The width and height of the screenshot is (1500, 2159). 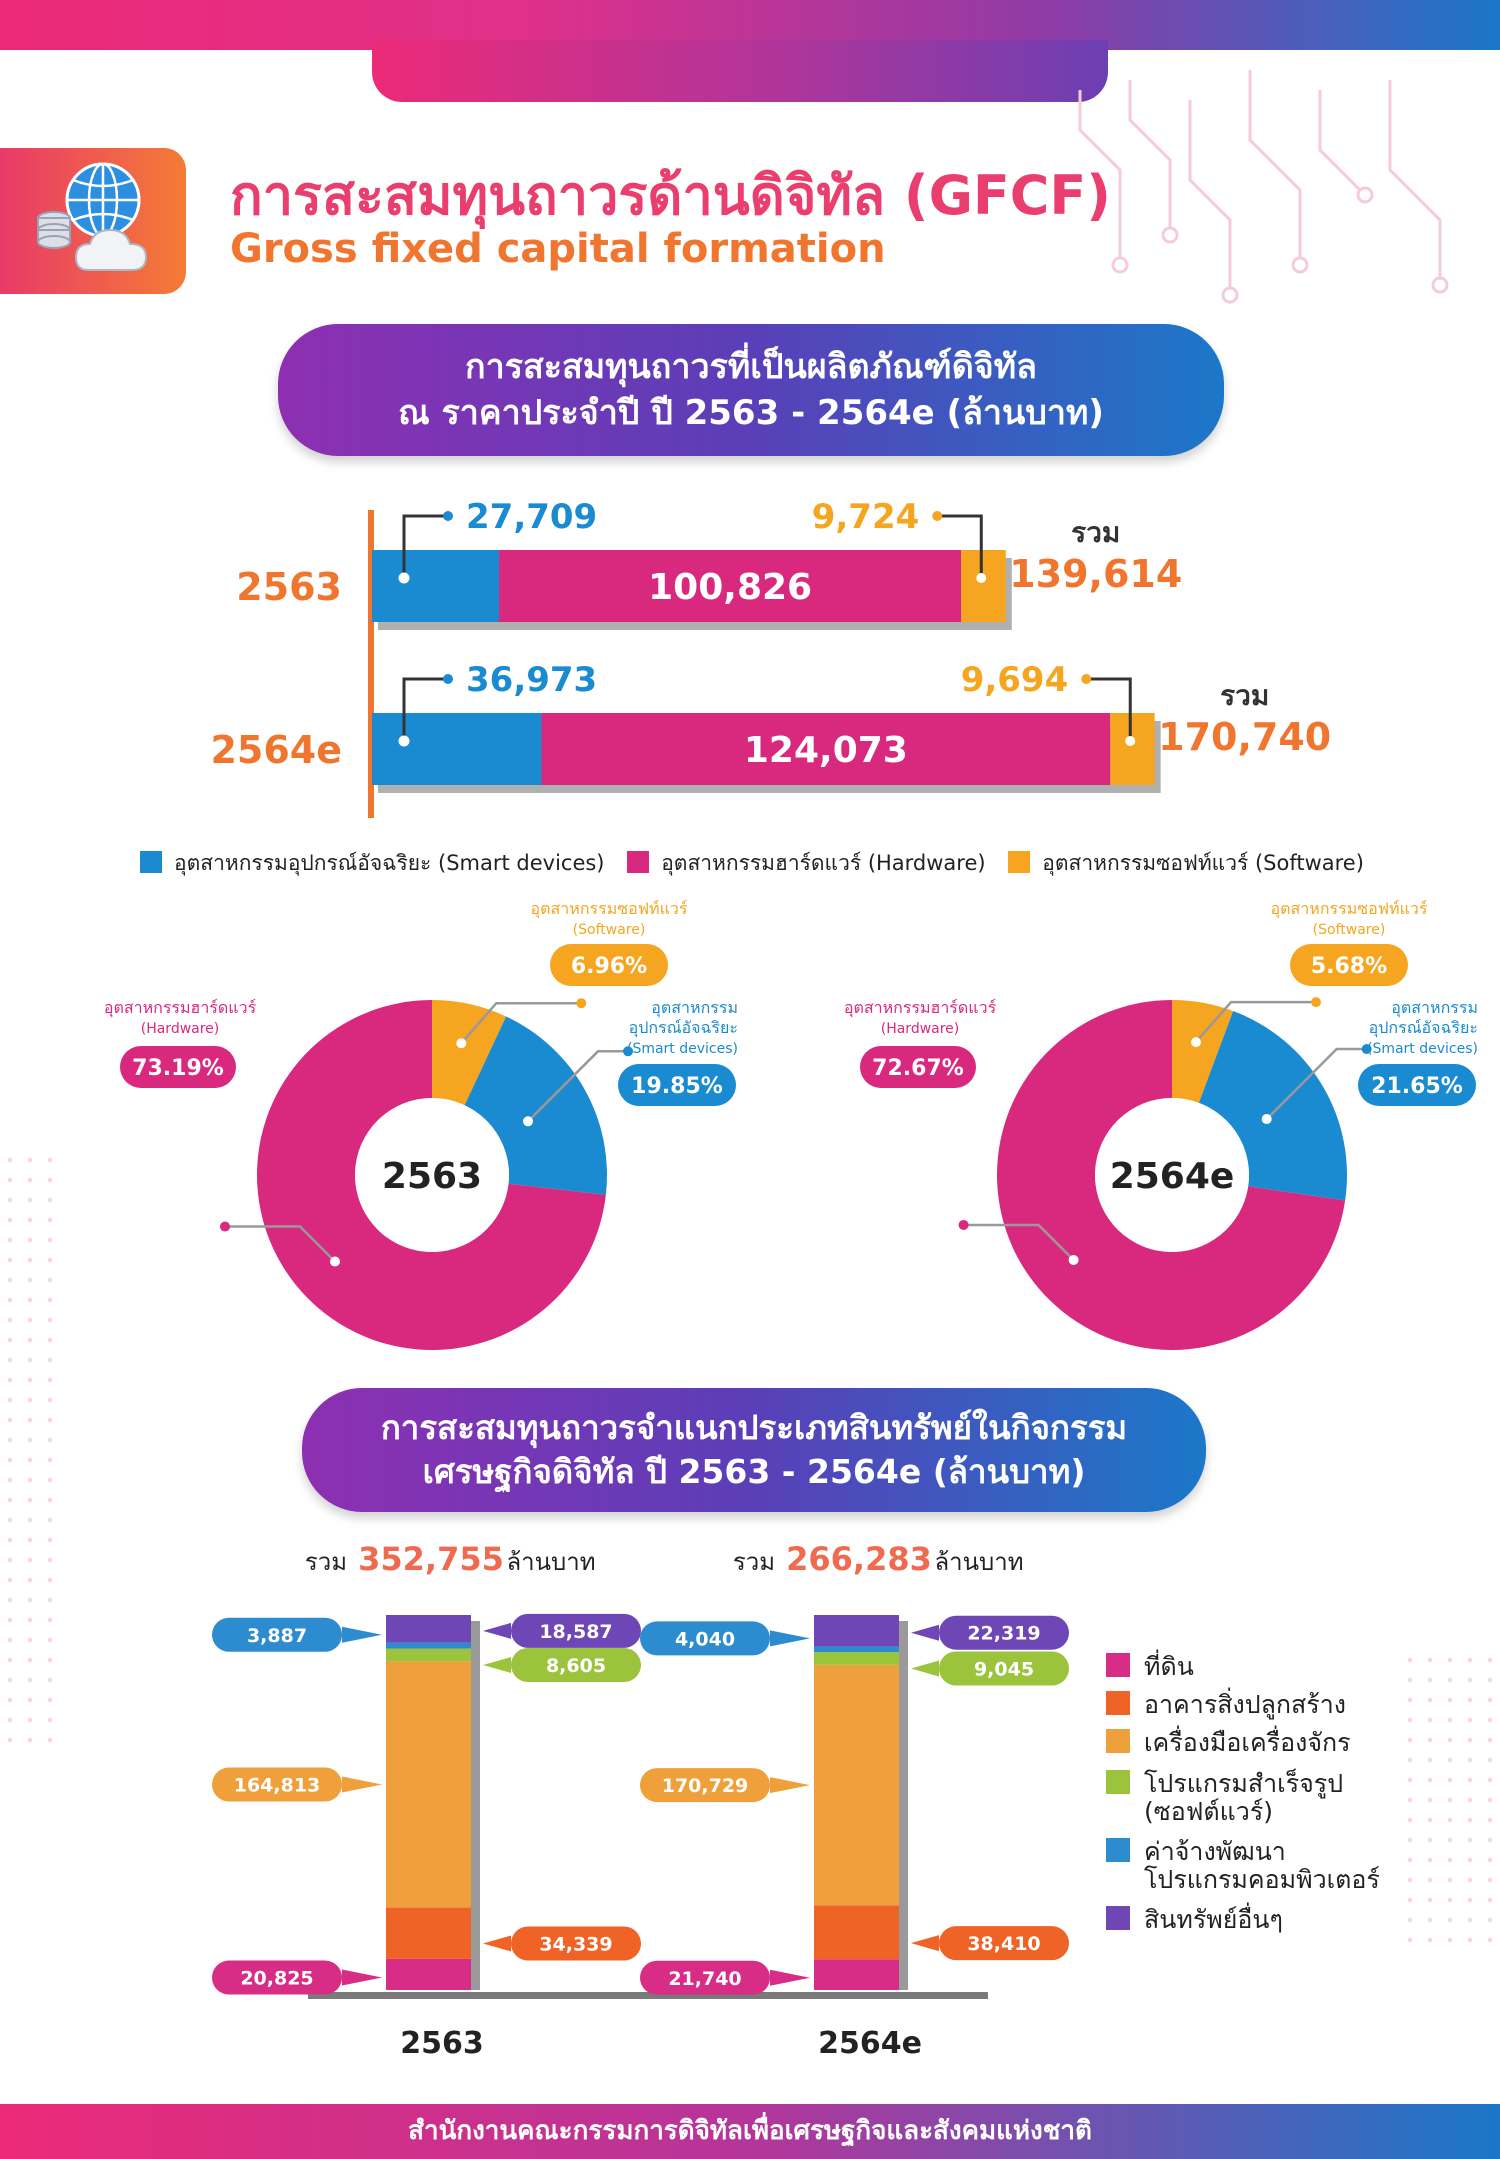 What do you see at coordinates (531, 517) in the screenshot?
I see `bar-value-label: 27,709` at bounding box center [531, 517].